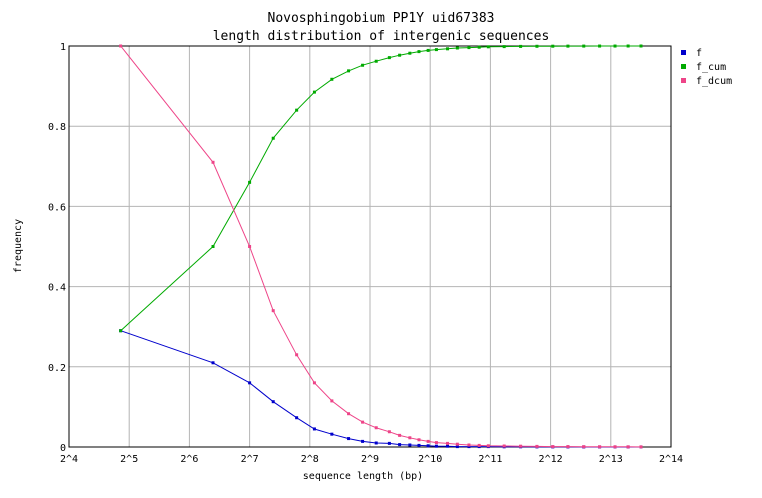 The image size is (762, 498). Describe the element at coordinates (611, 459) in the screenshot. I see `x-tick-label: 2^13` at that location.